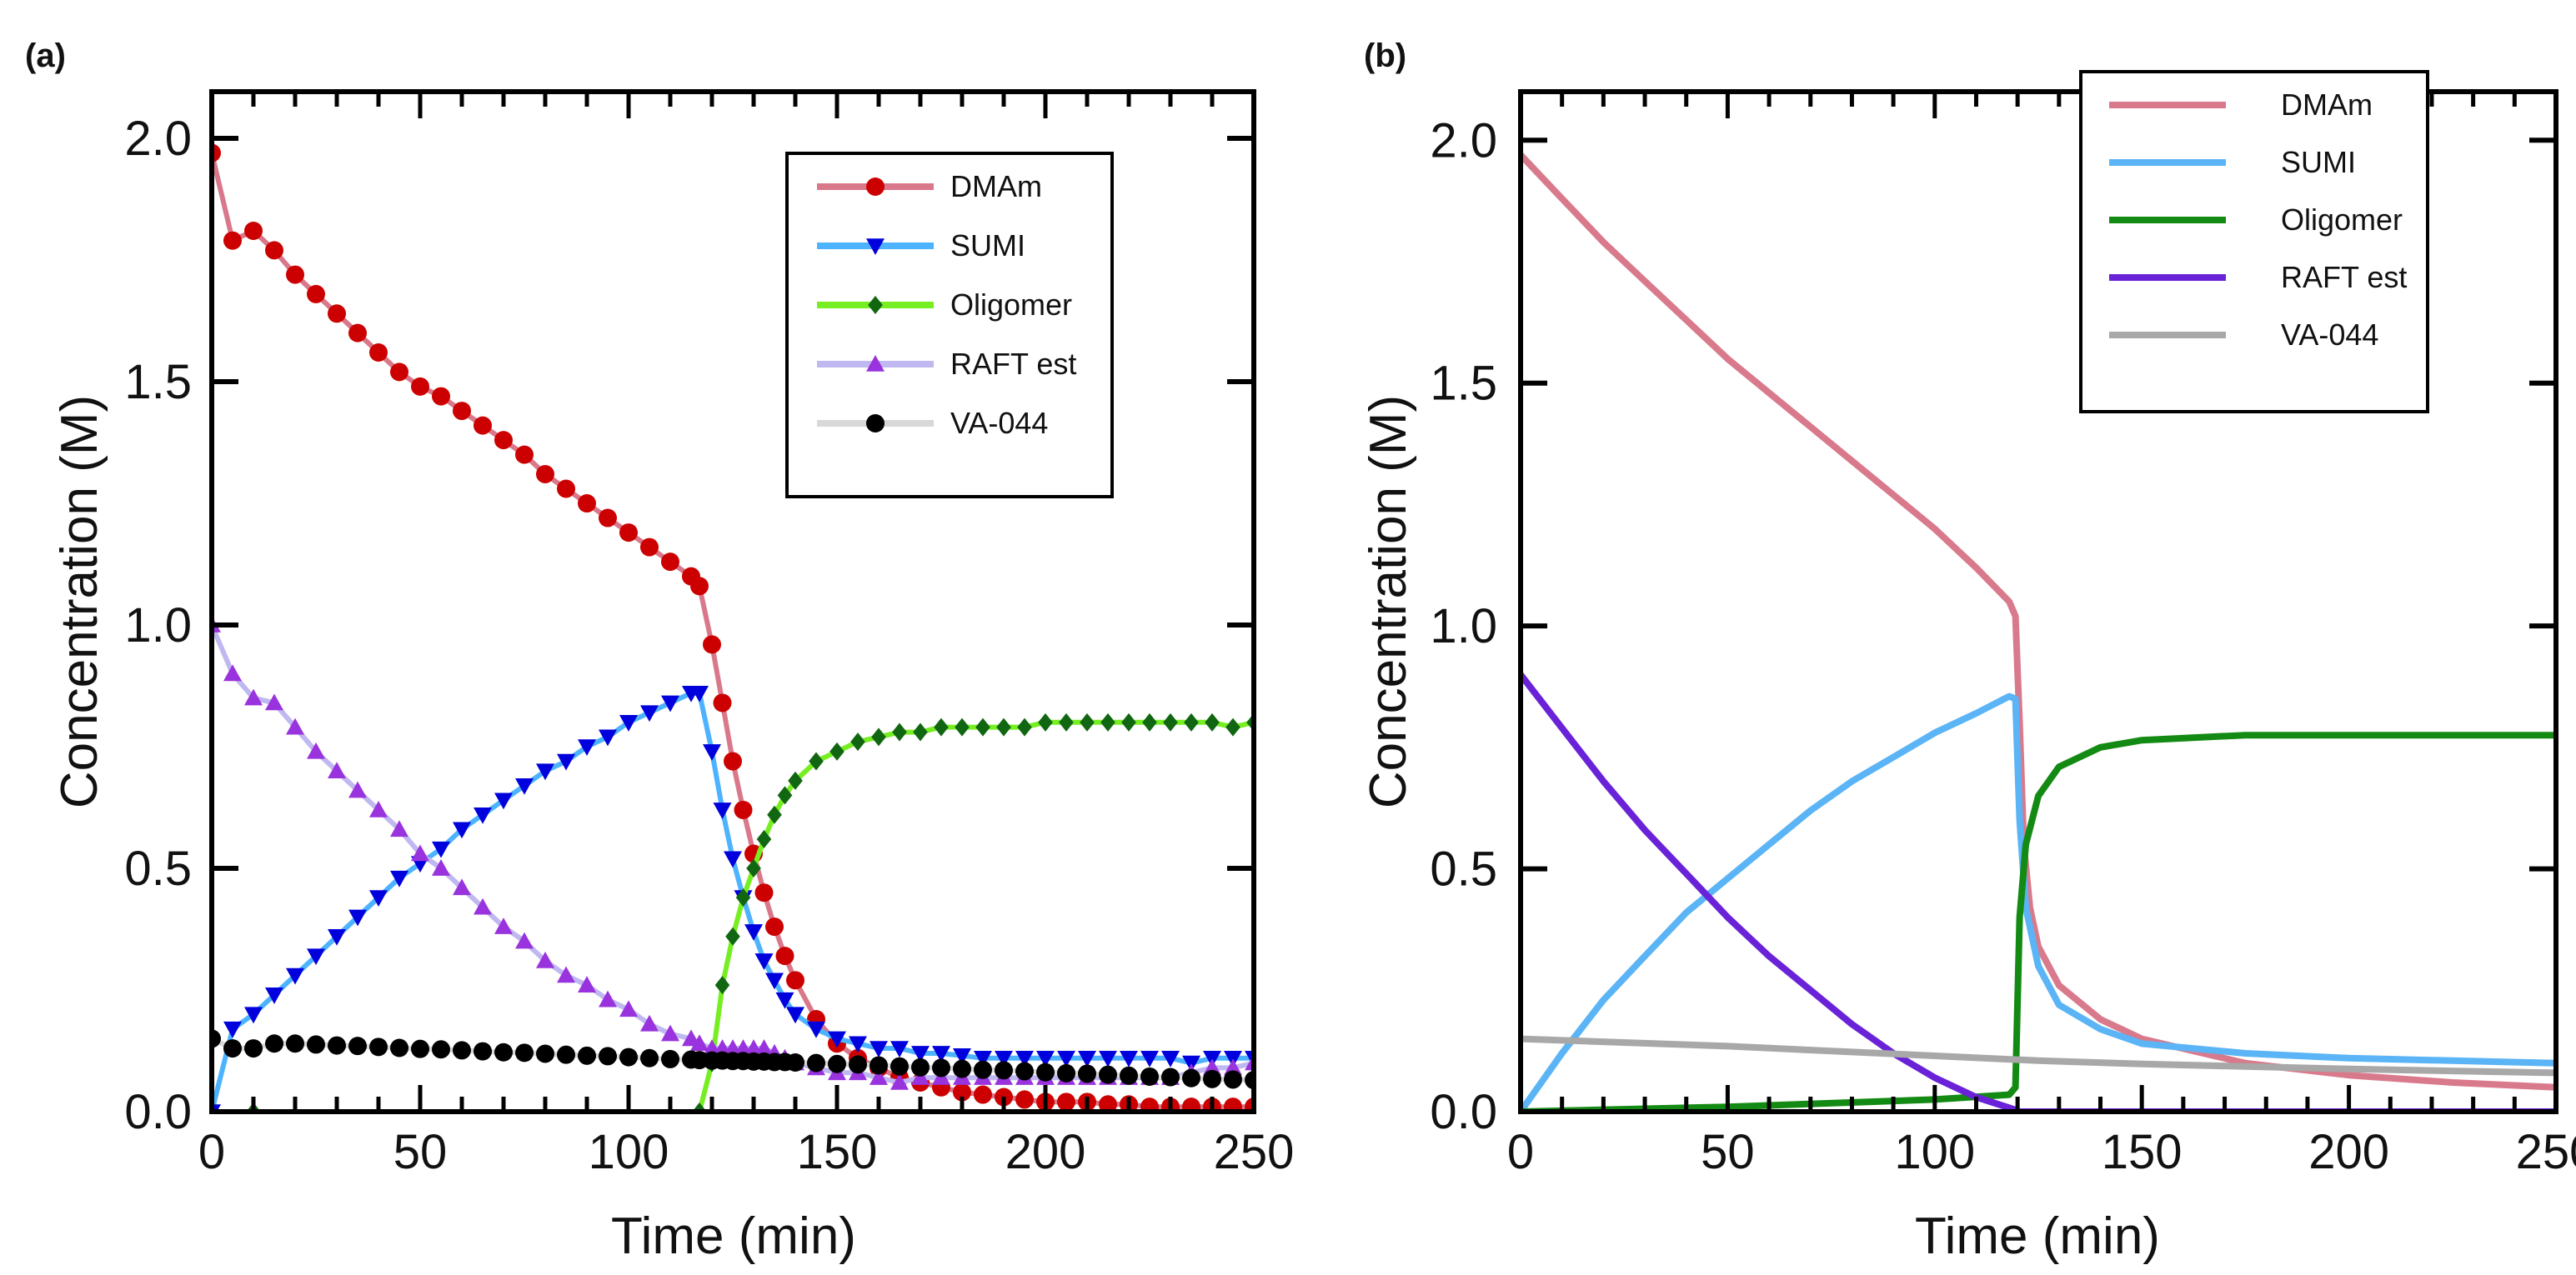 The width and height of the screenshot is (2576, 1275). What do you see at coordinates (79, 601) in the screenshot?
I see `y-axis-title-a: Concentration (M)` at bounding box center [79, 601].